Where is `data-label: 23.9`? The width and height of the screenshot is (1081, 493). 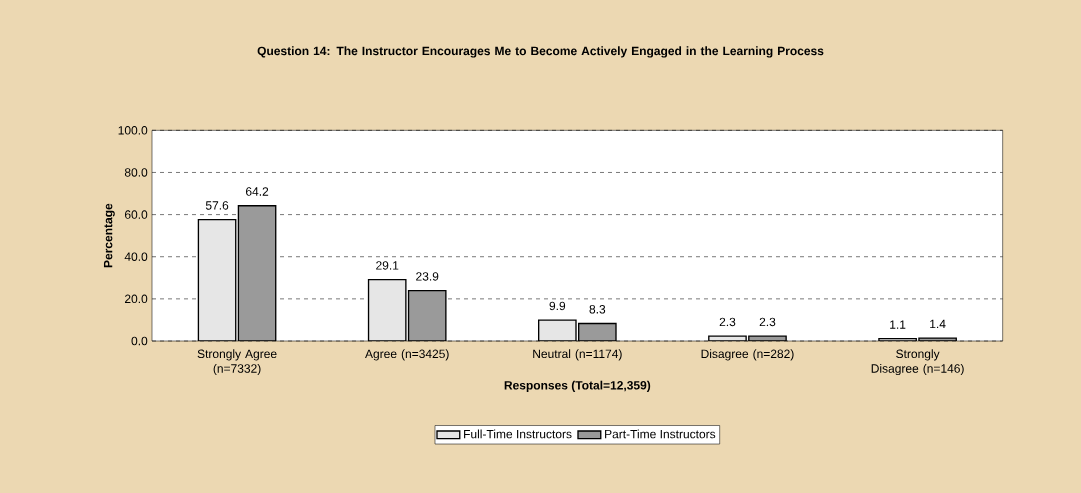 data-label: 23.9 is located at coordinates (427, 276).